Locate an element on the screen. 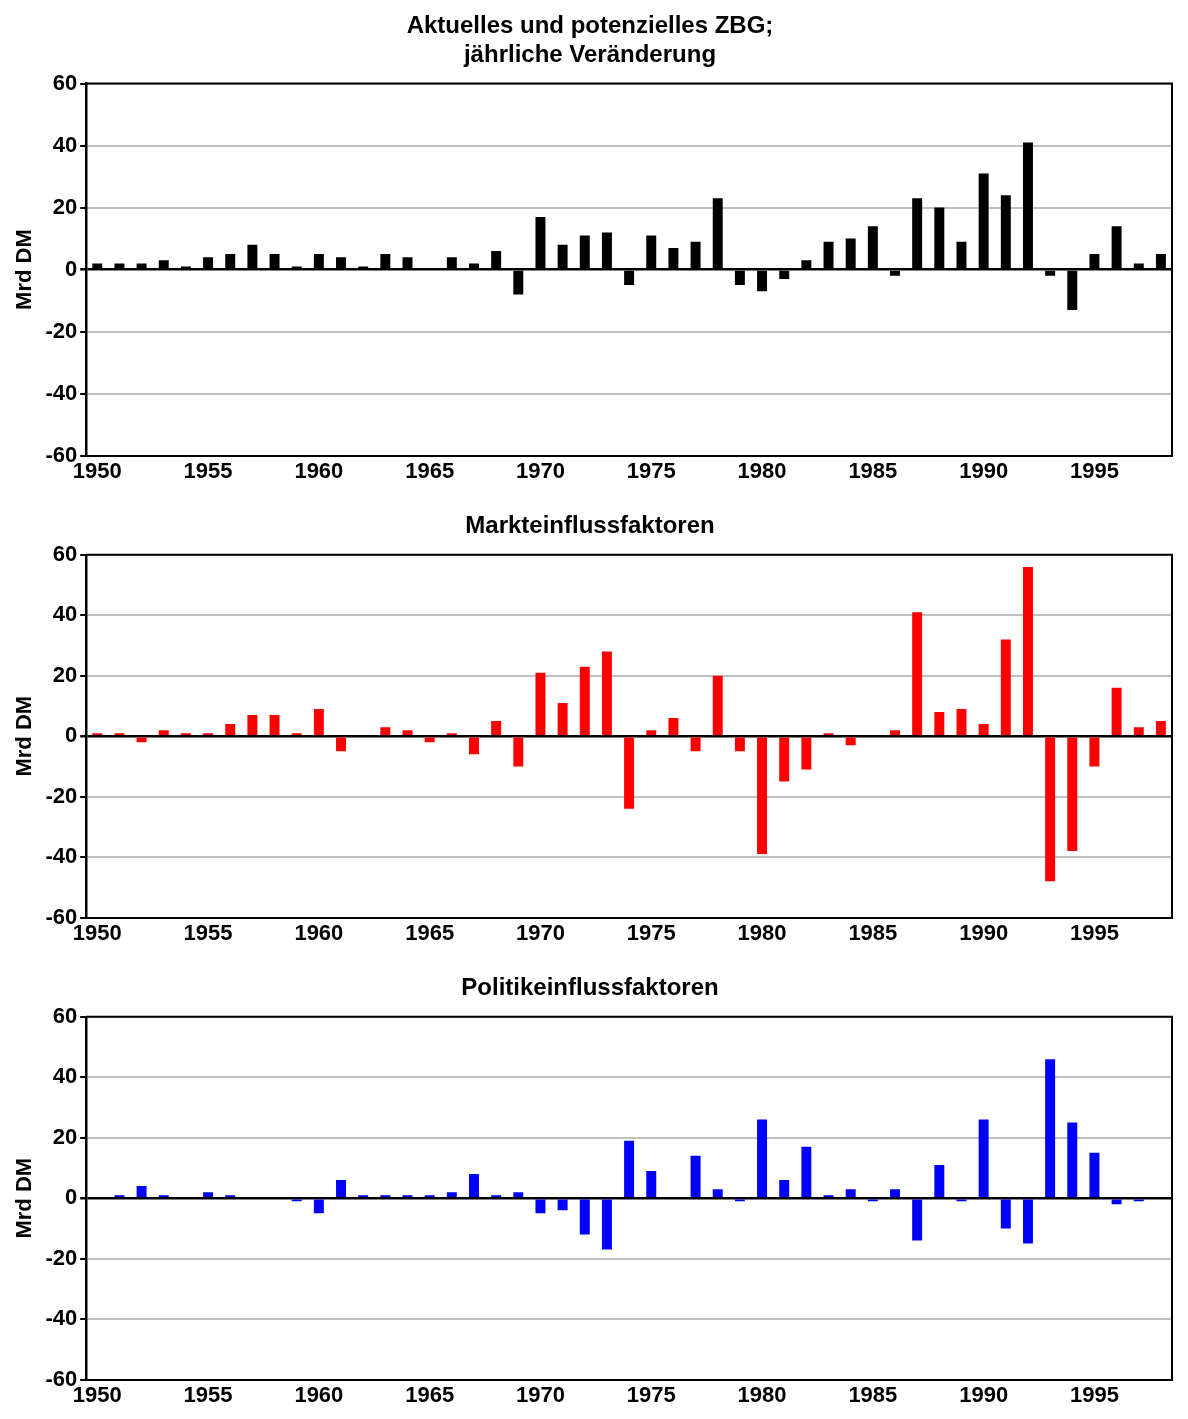 Image resolution: width=1188 pixels, height=1419 pixels. chart-title: Politikeinflussfaktoren is located at coordinates (590, 987).